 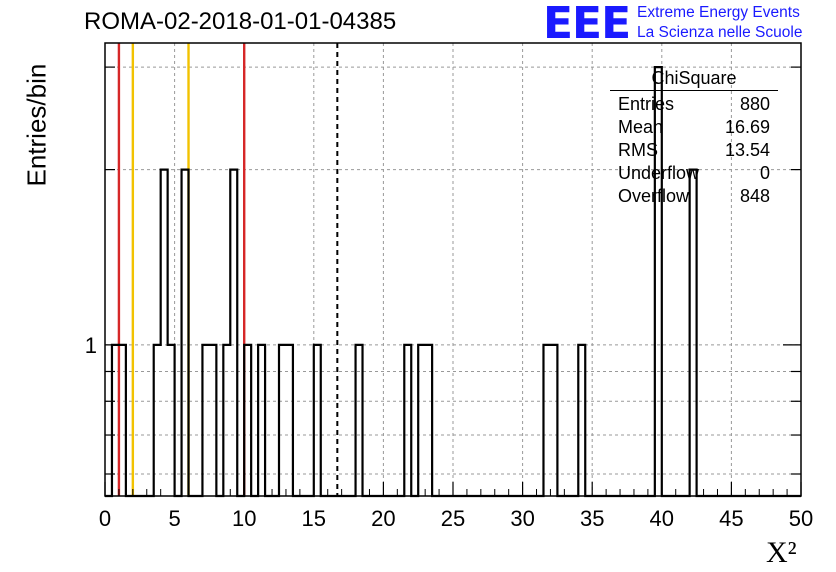 I want to click on x-tick-label: 20, so click(x=383, y=518).